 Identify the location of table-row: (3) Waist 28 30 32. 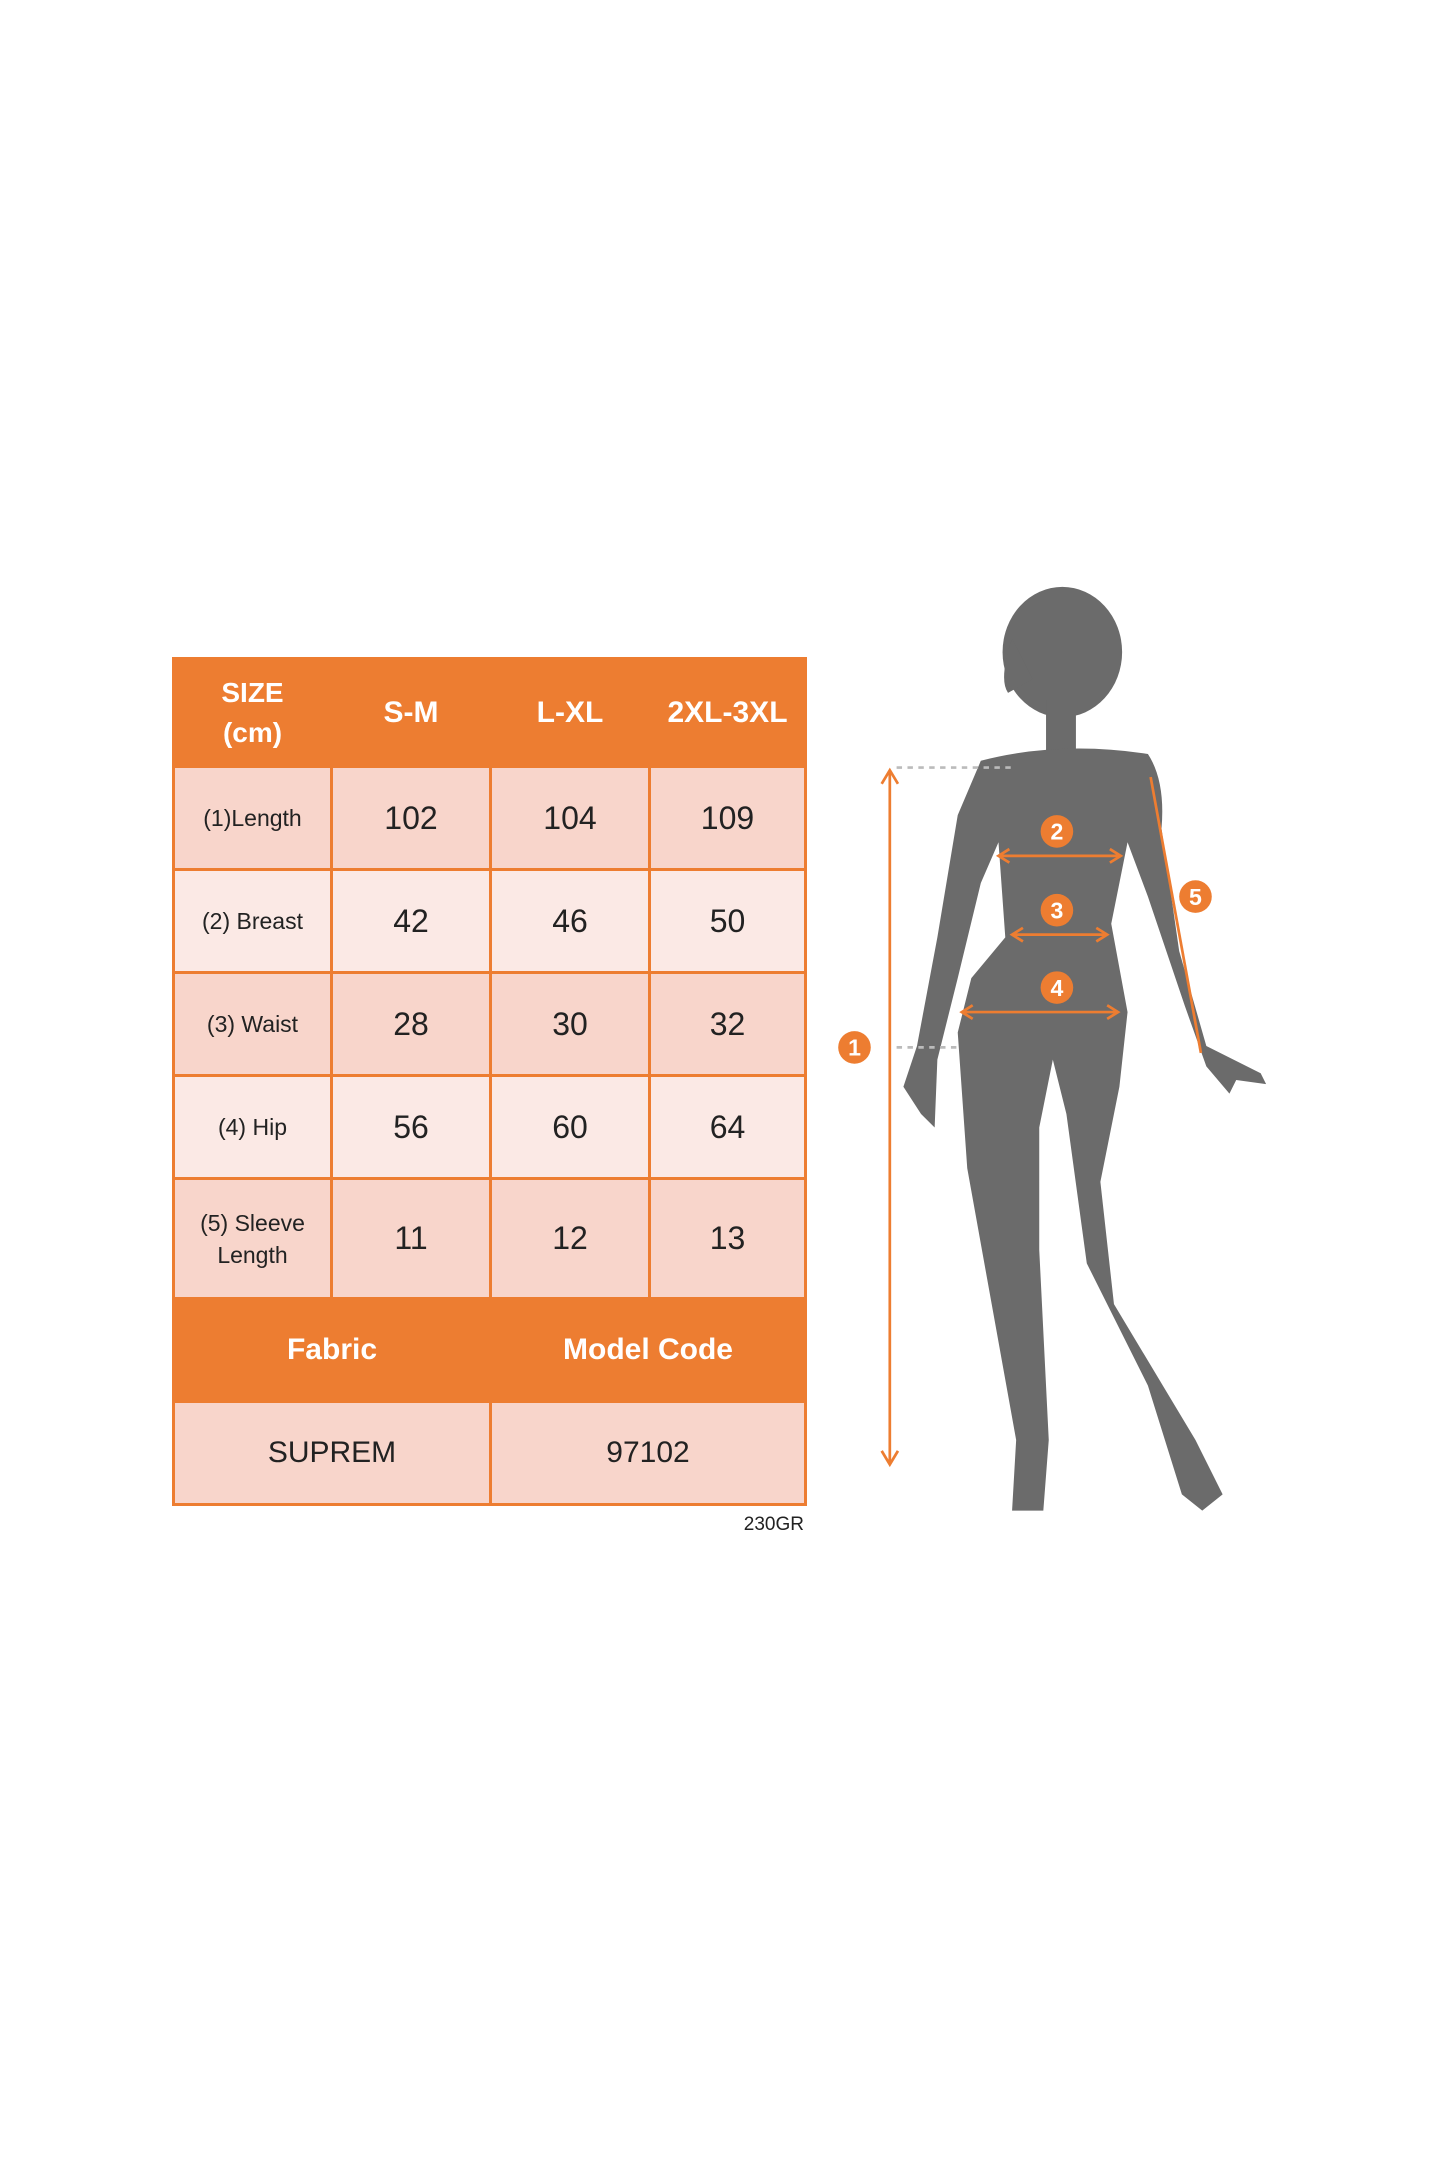
(489, 1024).